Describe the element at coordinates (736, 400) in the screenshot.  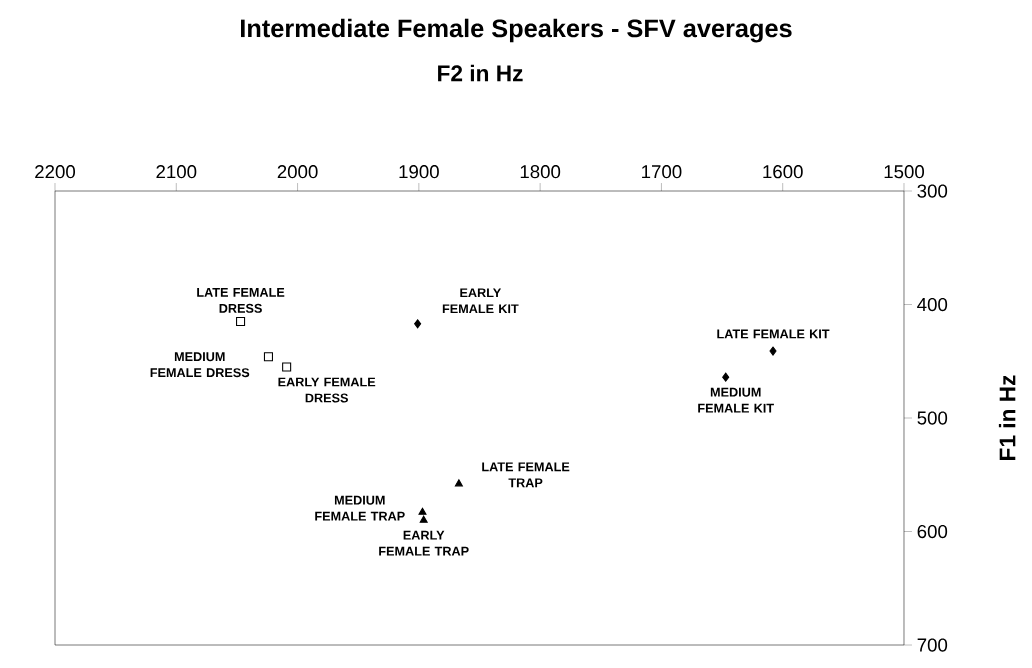
I see `annotation: MEDIUM FEMALE KIT` at that location.